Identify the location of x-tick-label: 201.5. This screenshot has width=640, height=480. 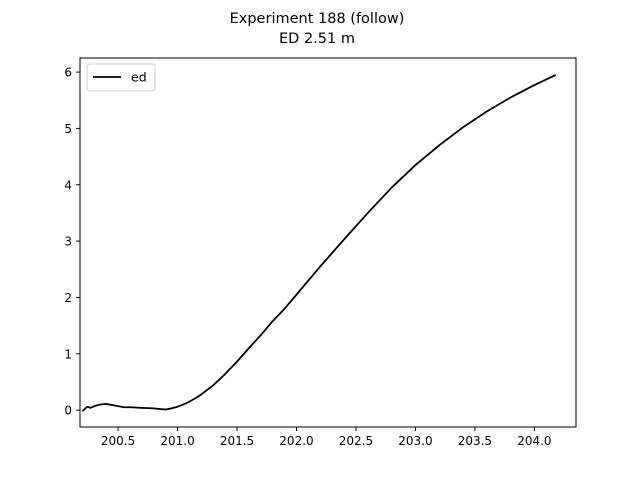
(237, 441).